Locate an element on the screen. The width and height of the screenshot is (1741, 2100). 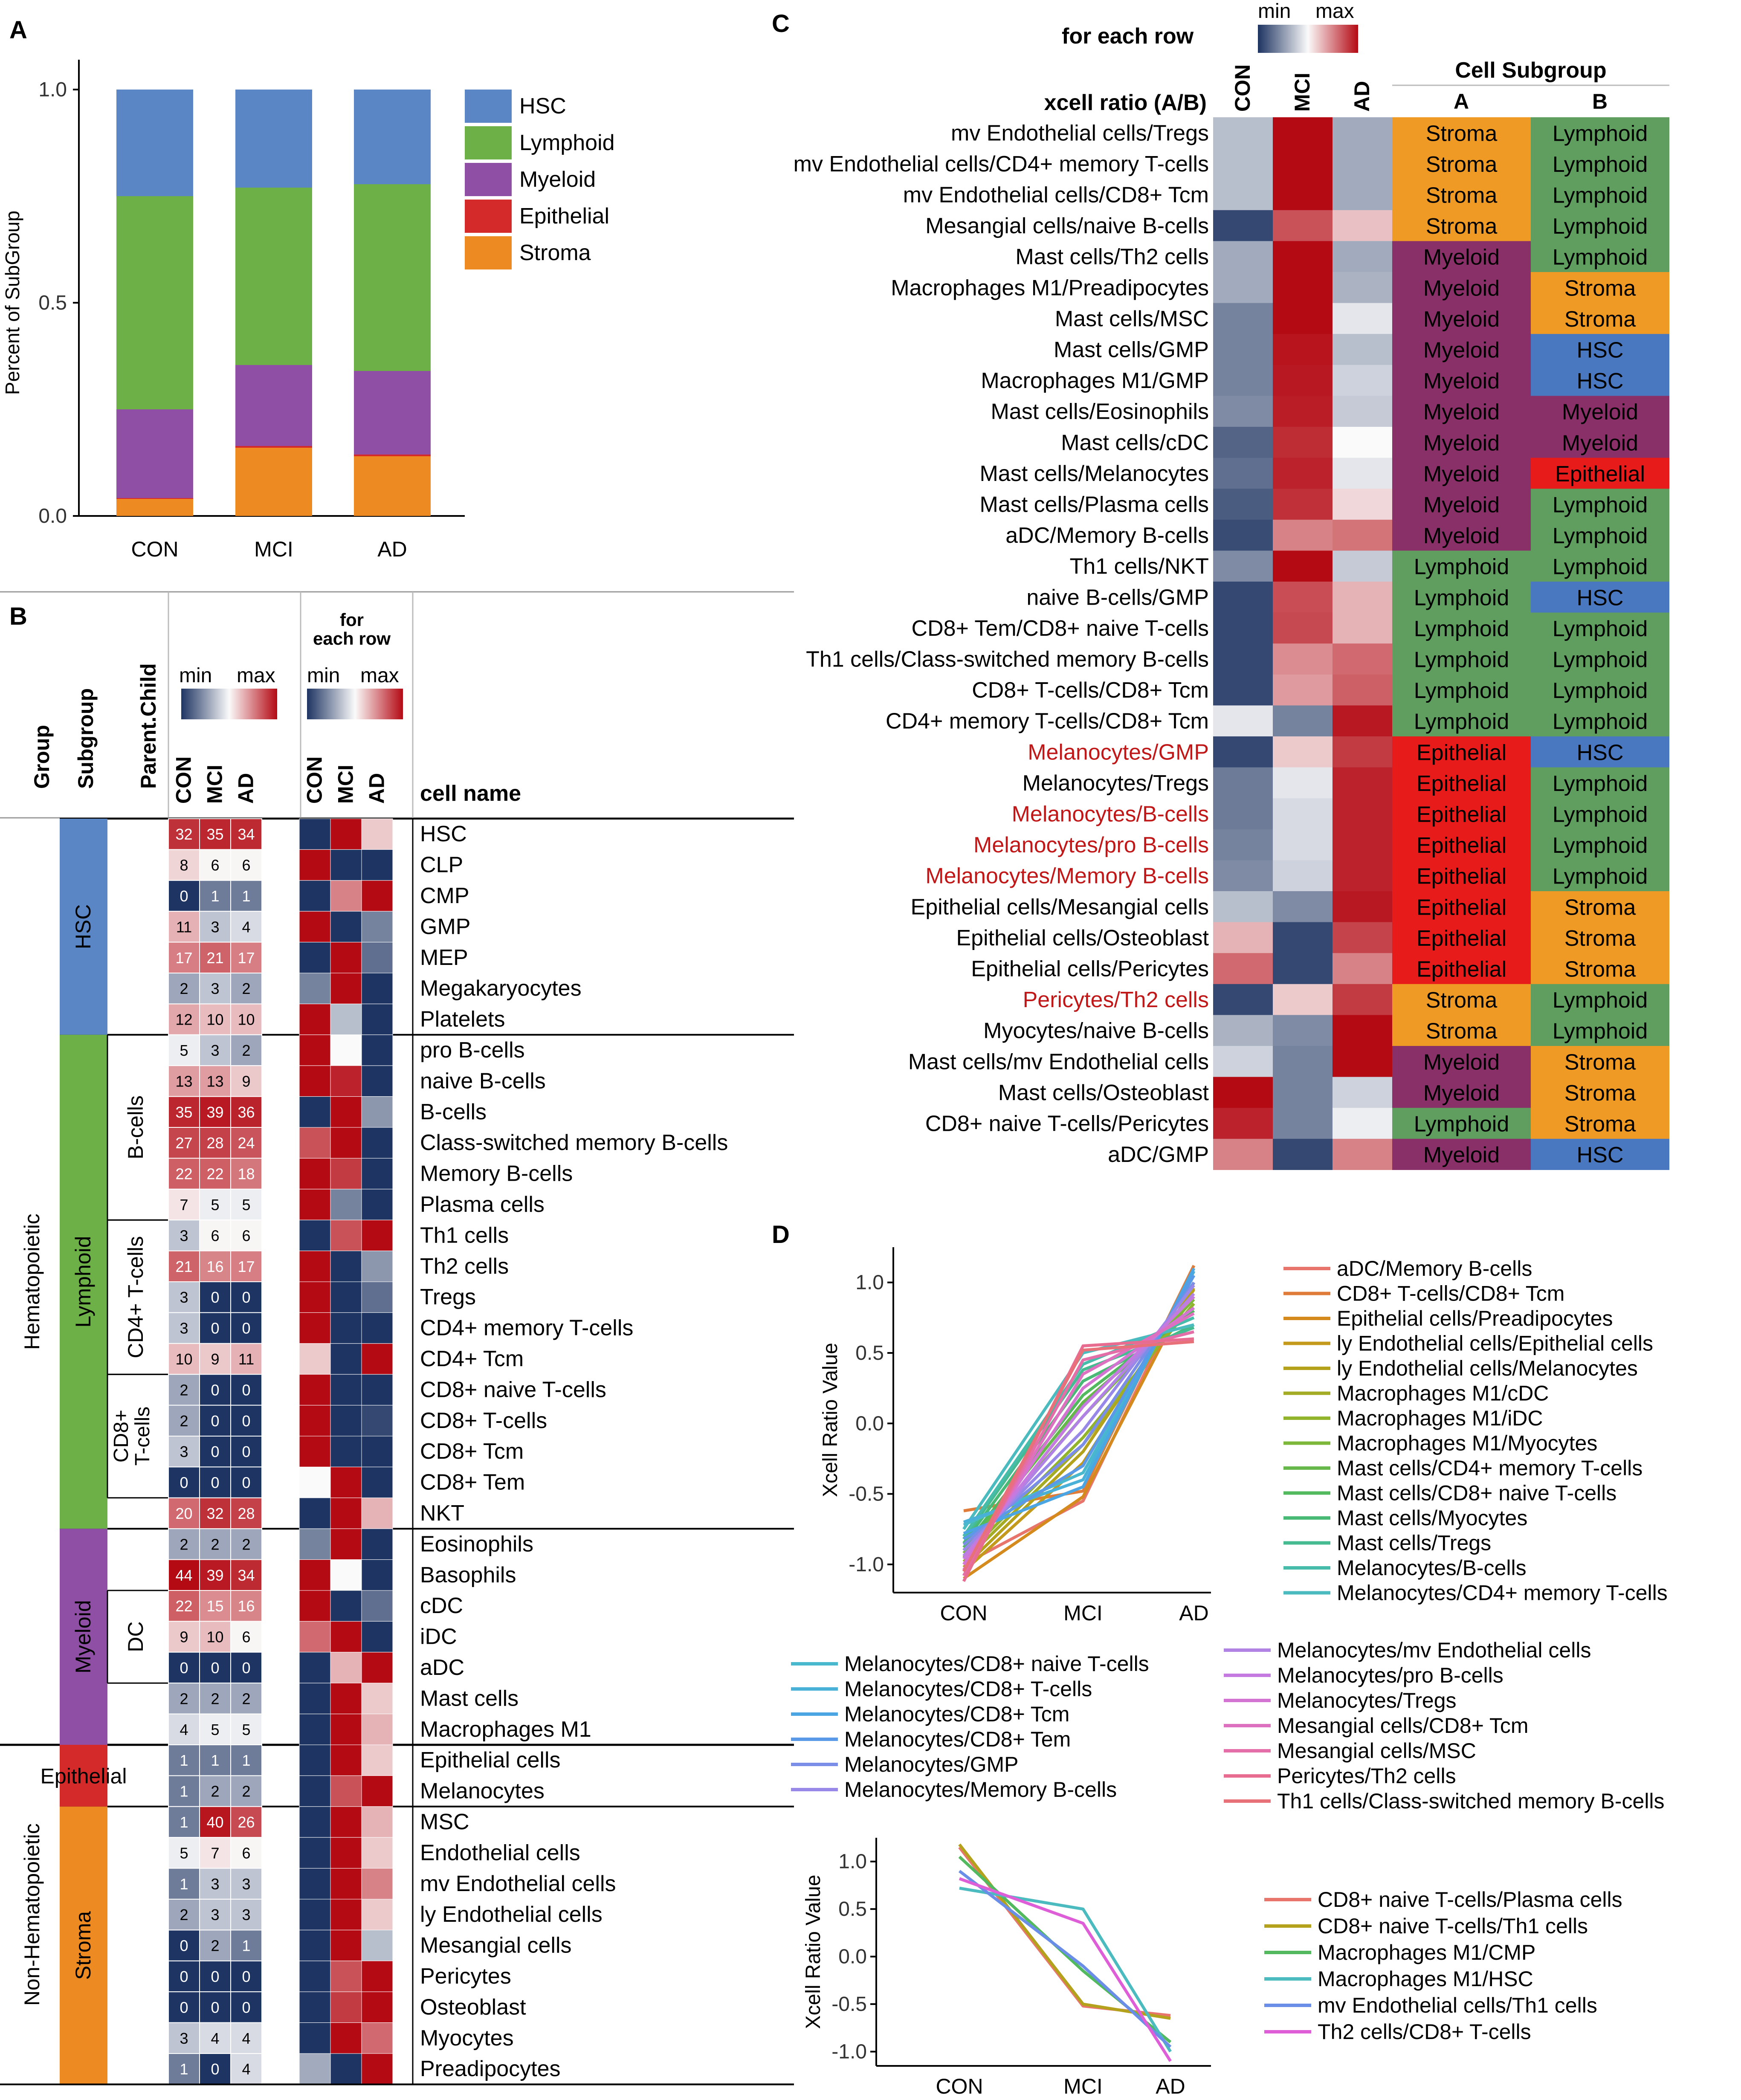
cell-b-mast-cells-th2-cells is located at coordinates (1600, 256).